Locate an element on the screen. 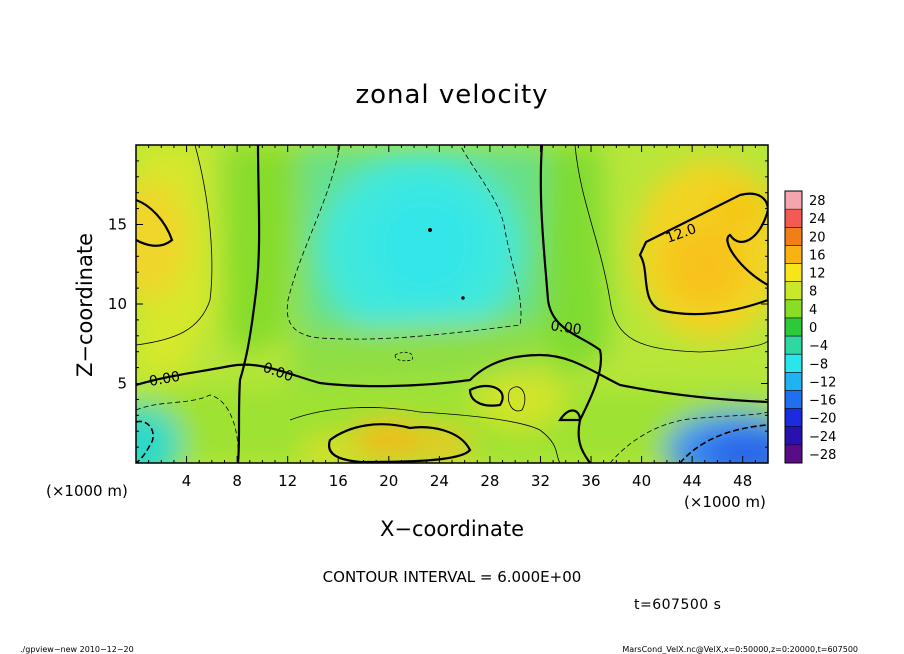 The height and width of the screenshot is (654, 904). time-label: t=607500 s is located at coordinates (677, 605).